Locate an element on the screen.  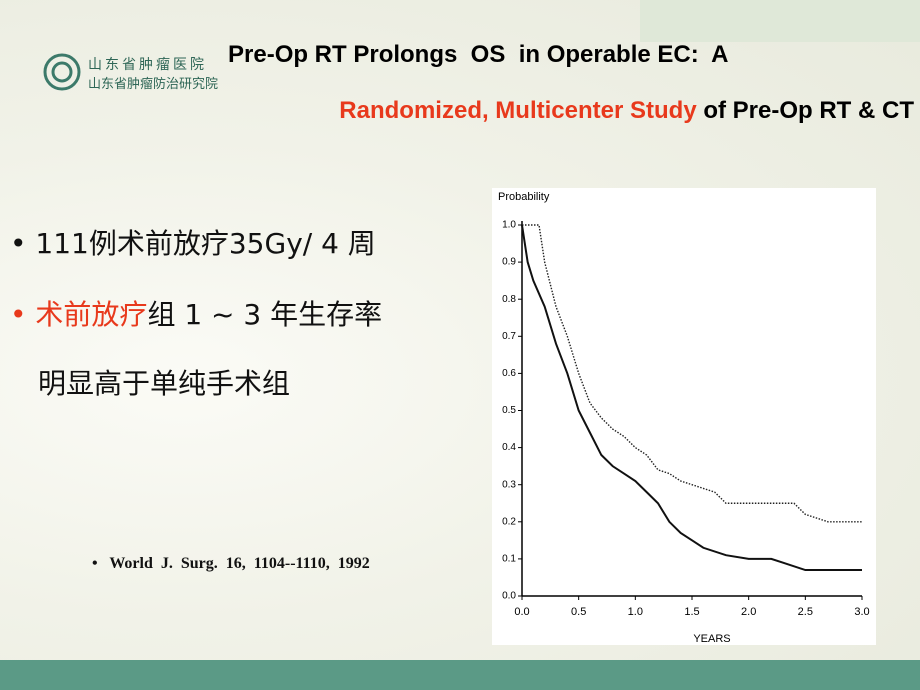
logo-text: 山东省肿瘤医院 is located at coordinates (147, 64).